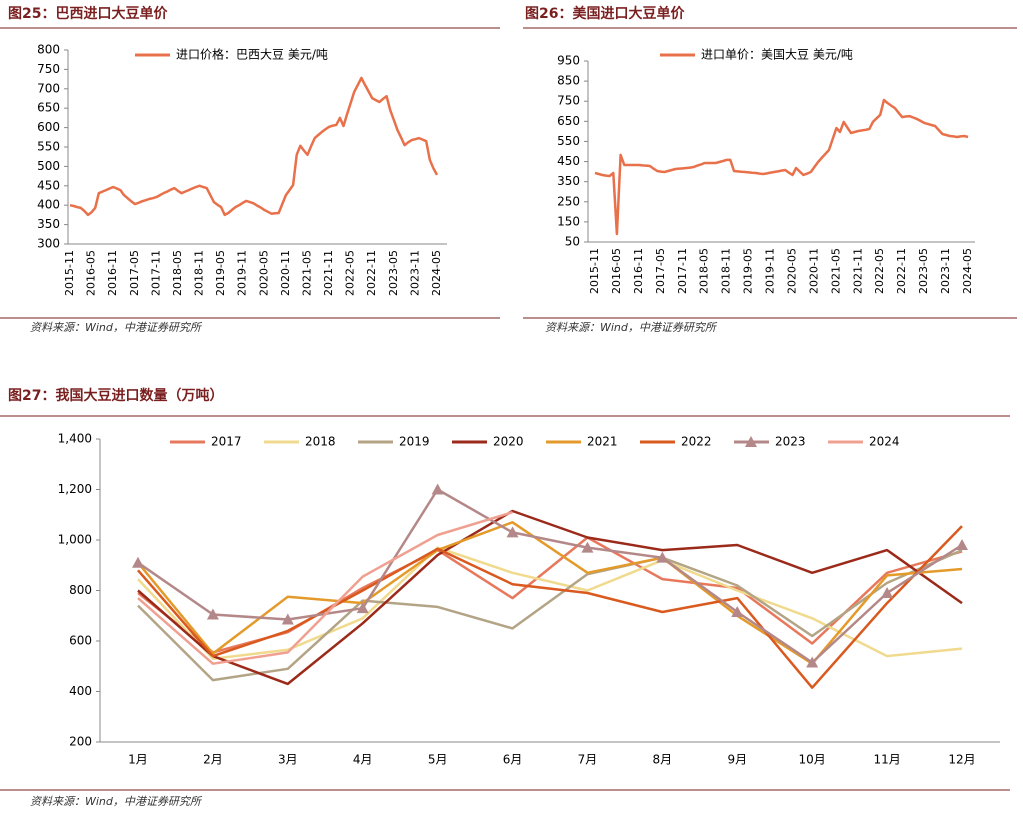  What do you see at coordinates (75, 540) in the screenshot?
I see `y-tick-label: 1,000` at bounding box center [75, 540].